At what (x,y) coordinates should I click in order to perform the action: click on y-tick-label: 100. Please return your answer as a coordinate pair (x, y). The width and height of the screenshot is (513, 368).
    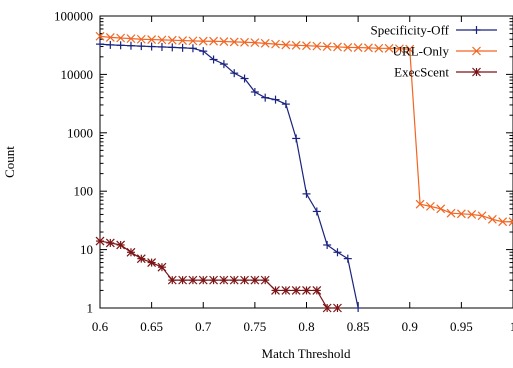
    Looking at the image, I should click on (84, 191).